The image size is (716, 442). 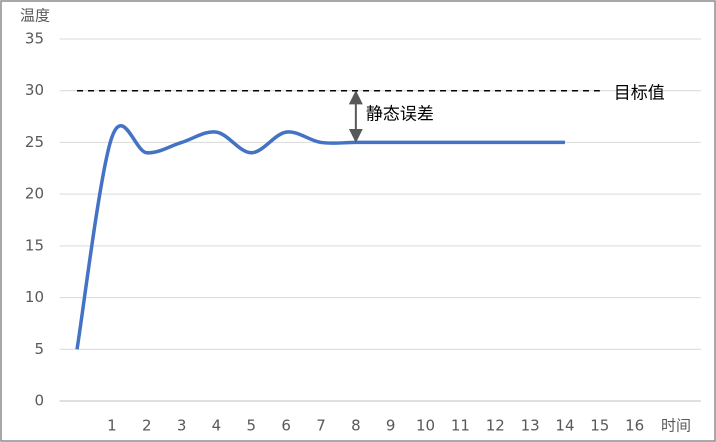 I want to click on x-tick-label: 6, so click(x=286, y=426).